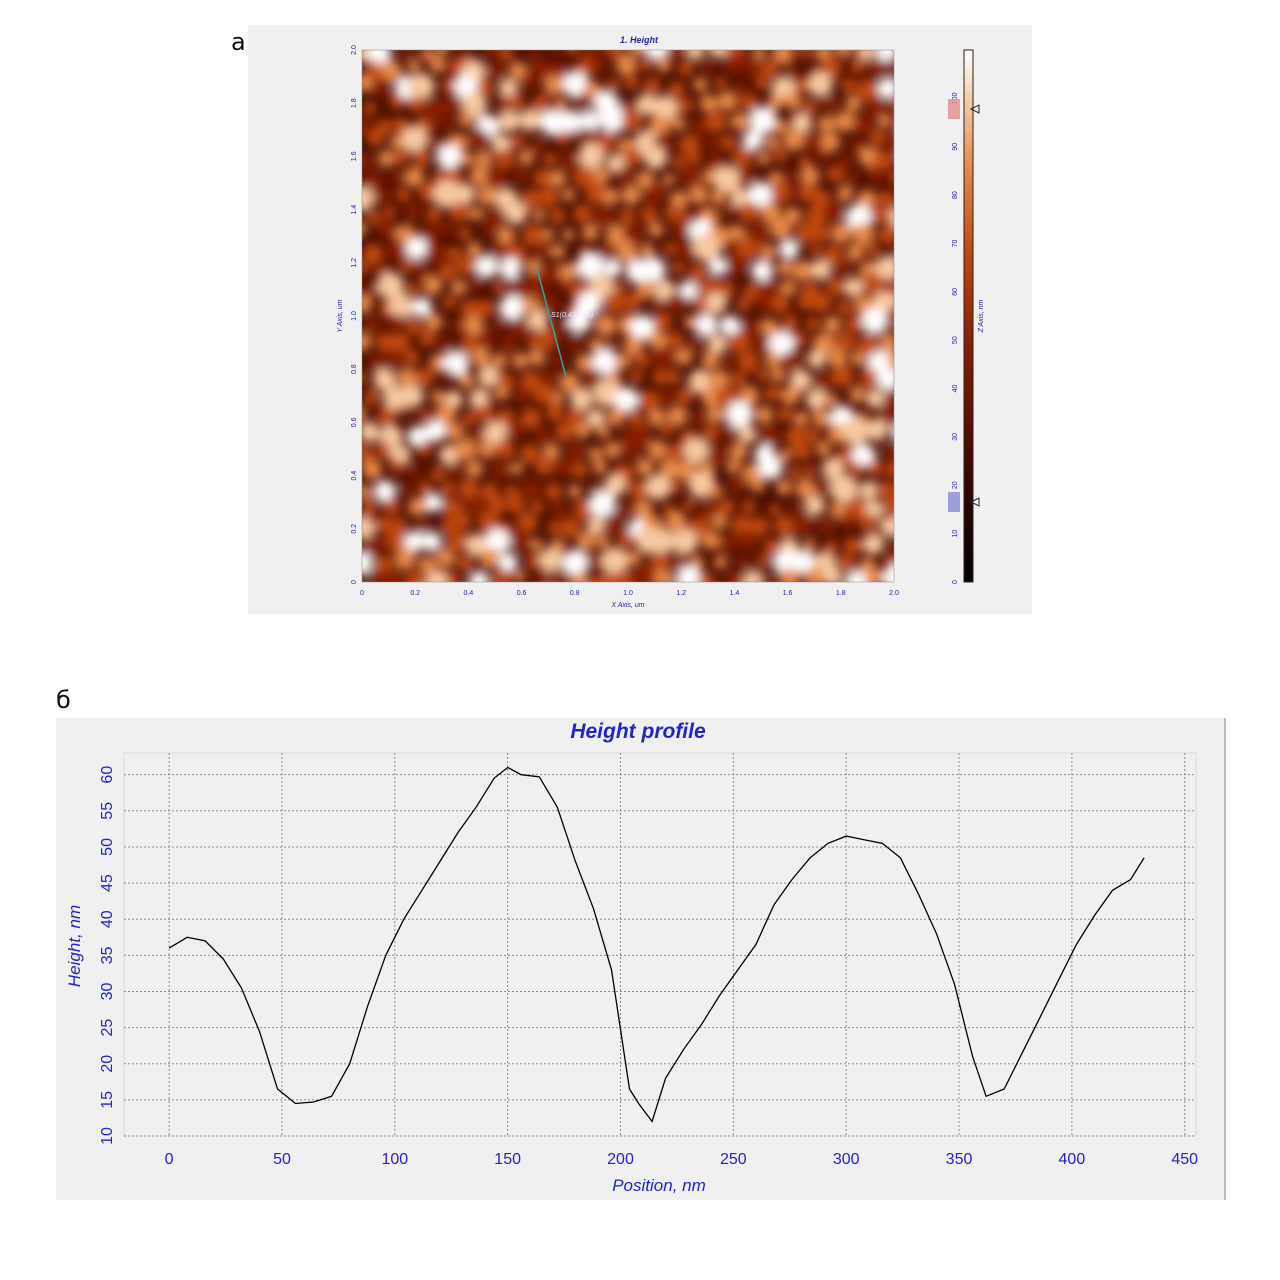  I want to click on z-max-arrow-icon, so click(974, 109).